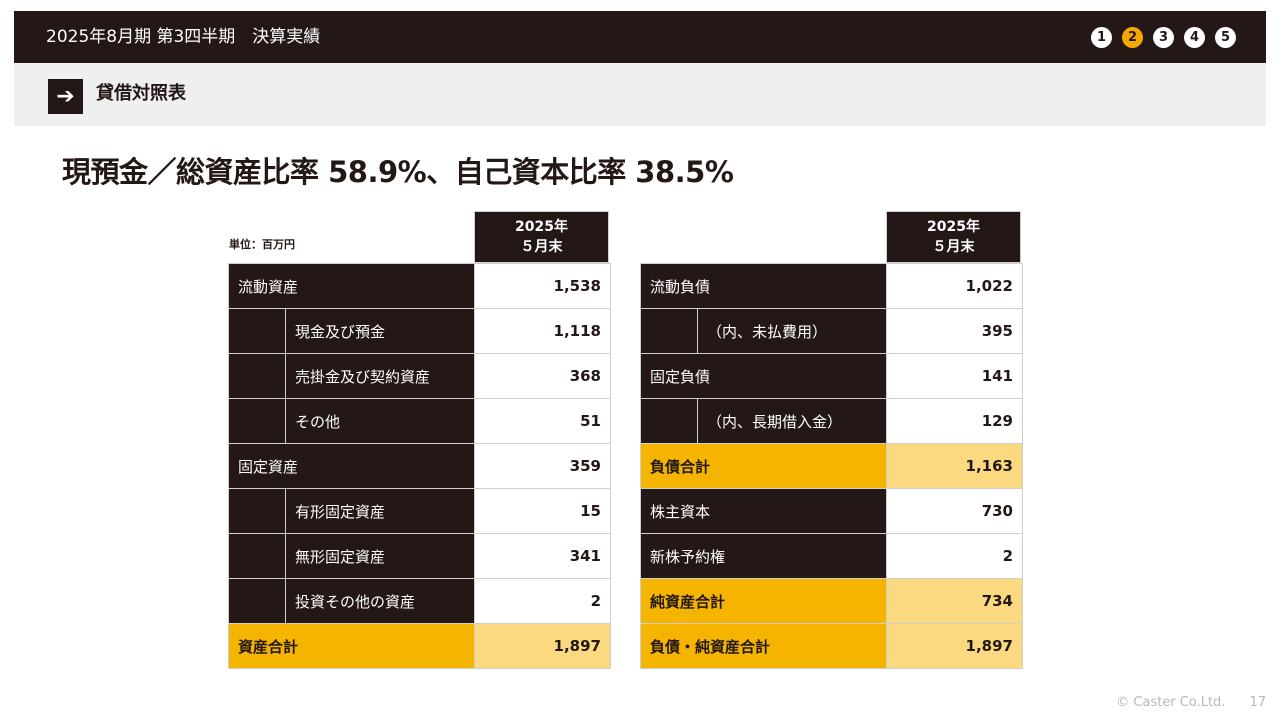  What do you see at coordinates (542, 421) in the screenshot?
I see `row-value: 51` at bounding box center [542, 421].